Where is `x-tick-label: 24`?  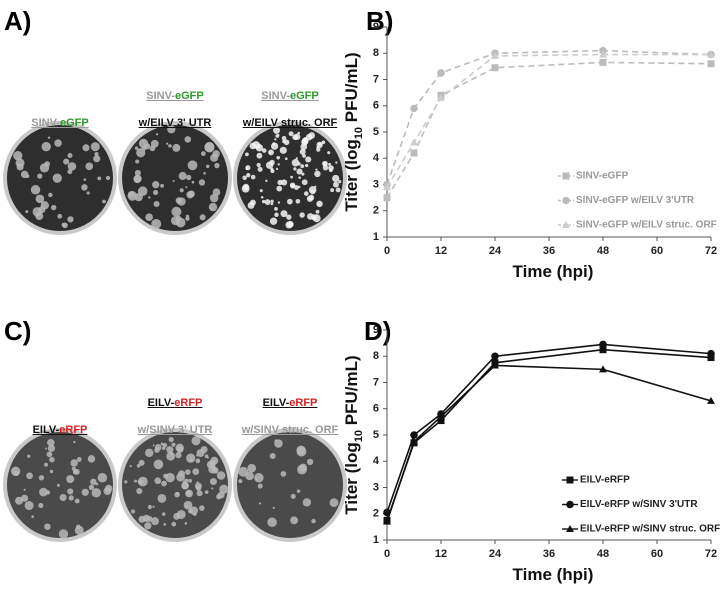 x-tick-label: 24 is located at coordinates (495, 251).